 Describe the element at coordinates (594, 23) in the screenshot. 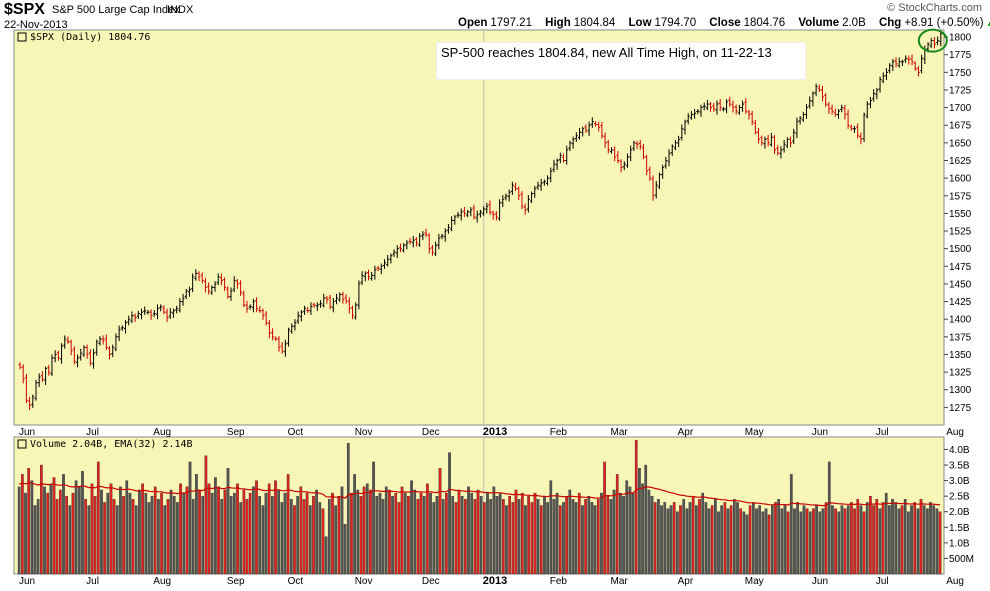

I see `high-value: 1804.84` at that location.